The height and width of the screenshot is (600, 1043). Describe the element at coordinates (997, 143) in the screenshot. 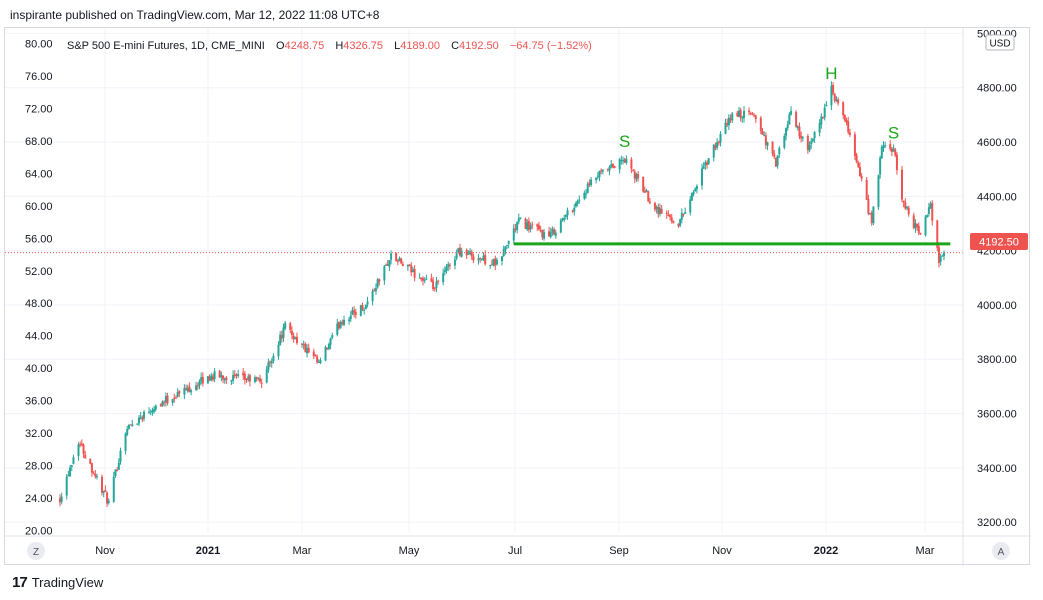

I see `right-tick-label: 4600.00` at that location.